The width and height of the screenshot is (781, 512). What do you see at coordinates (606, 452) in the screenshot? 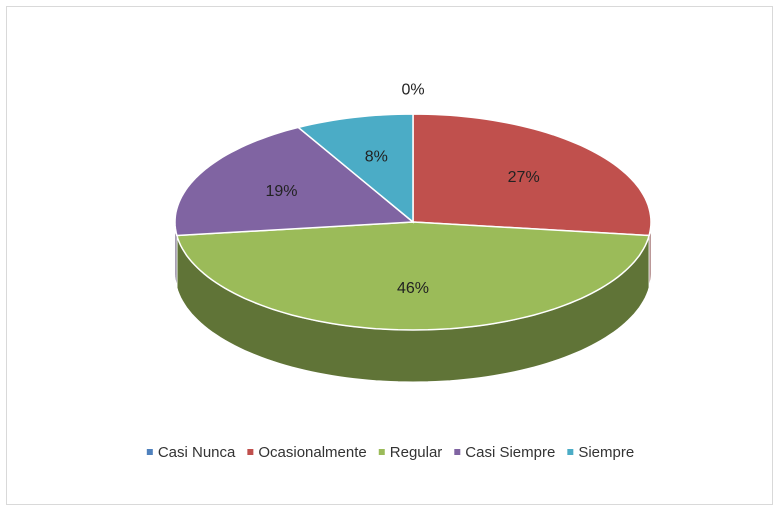
I see `legend-label: Siempre` at bounding box center [606, 452].